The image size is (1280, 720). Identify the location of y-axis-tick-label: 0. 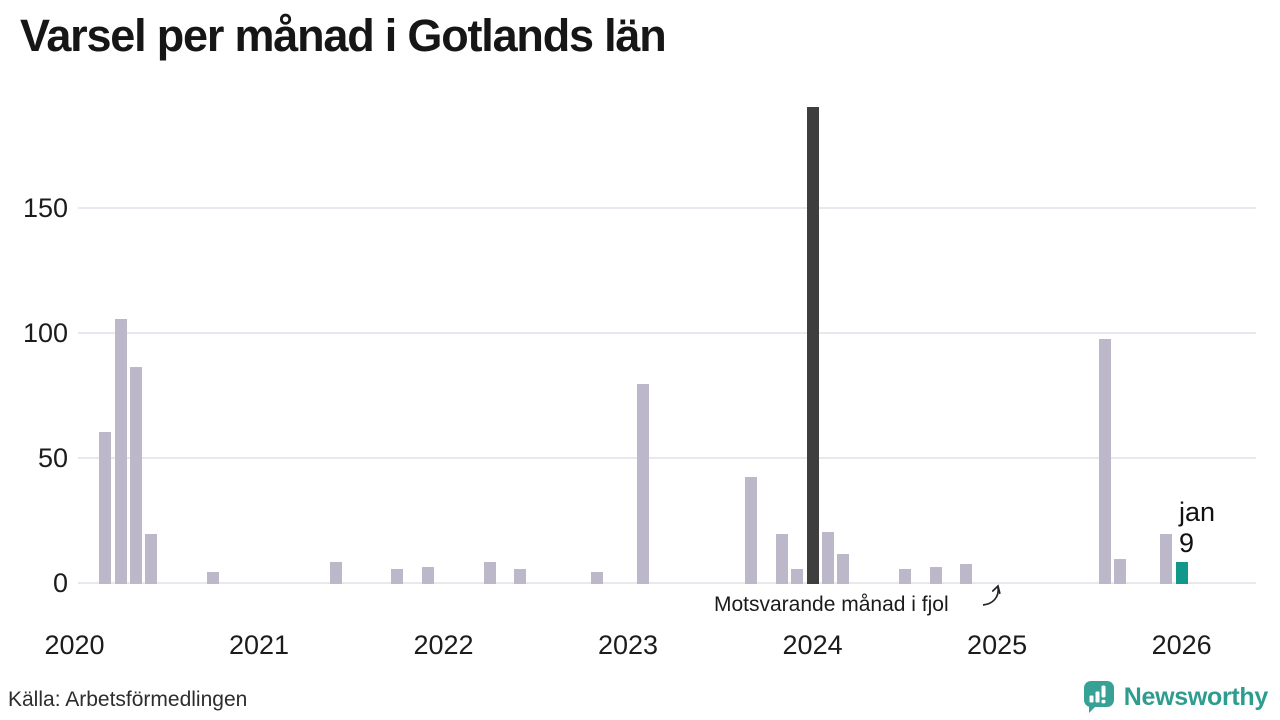
(60, 583).